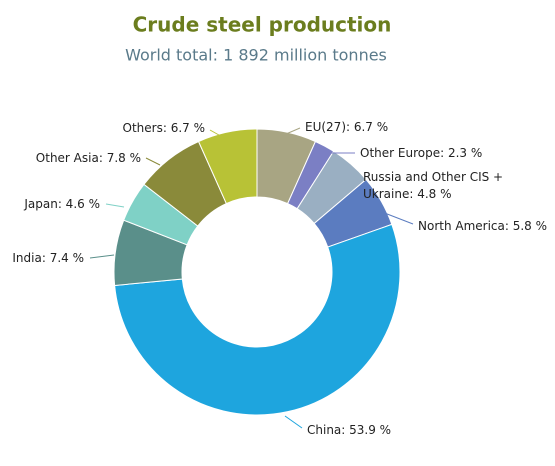  Describe the element at coordinates (88, 157) in the screenshot. I see `data-label: Other Asia: 7.8 %` at that location.